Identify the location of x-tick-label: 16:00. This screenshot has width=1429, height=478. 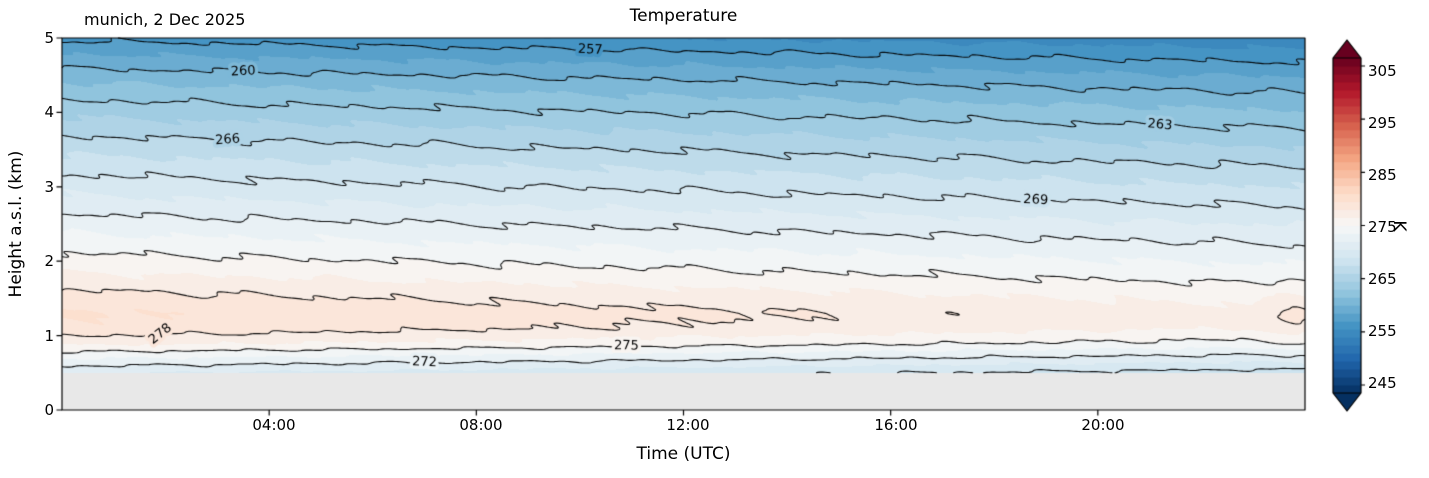
(896, 425).